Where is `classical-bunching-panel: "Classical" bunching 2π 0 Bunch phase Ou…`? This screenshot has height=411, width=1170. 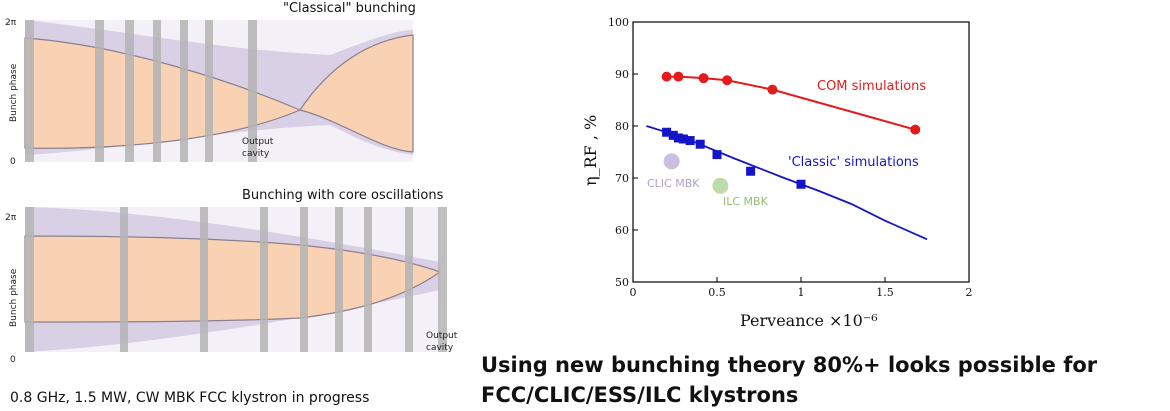 classical-bunching-panel: "Classical" bunching 2π 0 Bunch phase Ou… is located at coordinates (210, 84).